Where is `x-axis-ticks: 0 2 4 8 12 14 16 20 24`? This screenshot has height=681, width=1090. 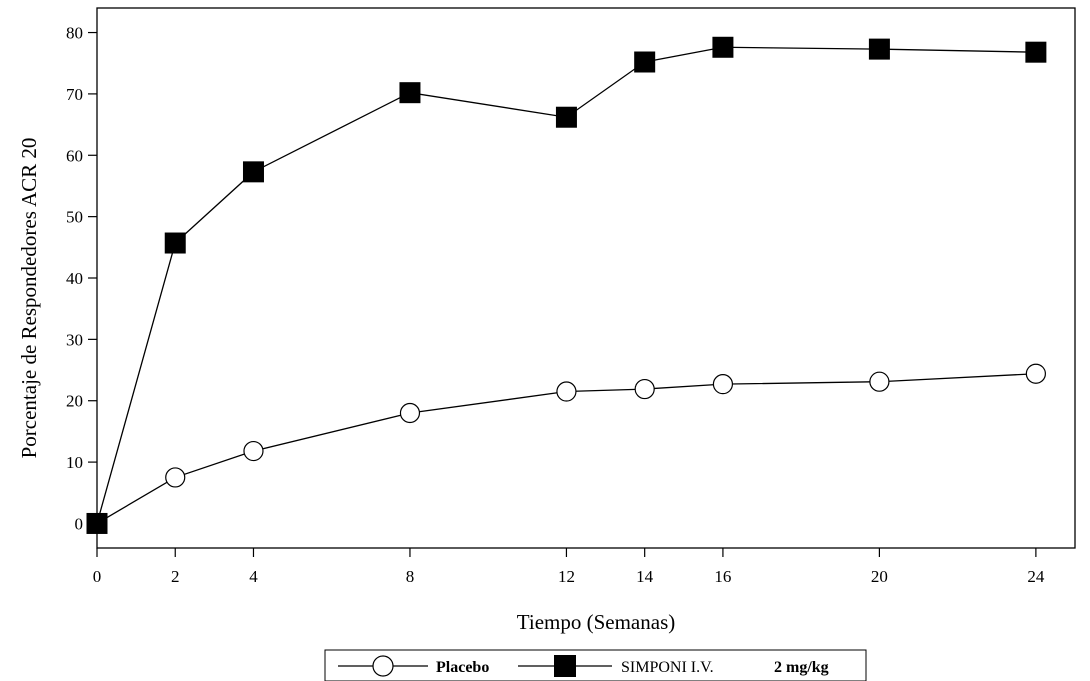
x-axis-ticks: 0 2 4 8 12 14 16 20 24 is located at coordinates (569, 567).